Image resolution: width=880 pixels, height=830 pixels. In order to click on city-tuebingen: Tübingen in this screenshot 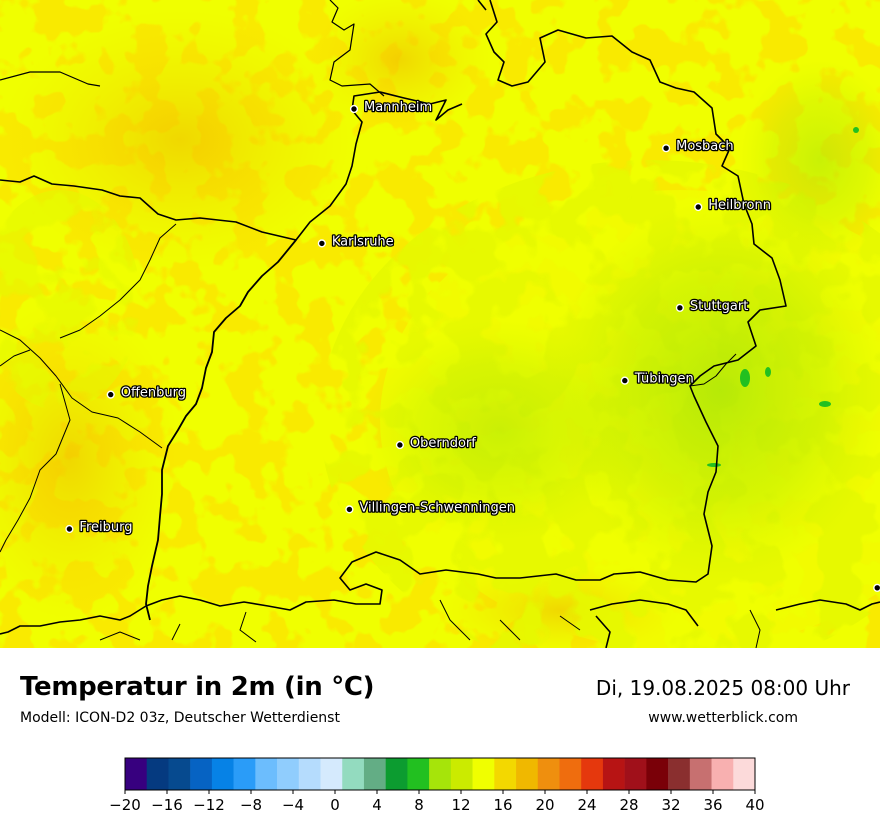, I will do `click(657, 379)`.